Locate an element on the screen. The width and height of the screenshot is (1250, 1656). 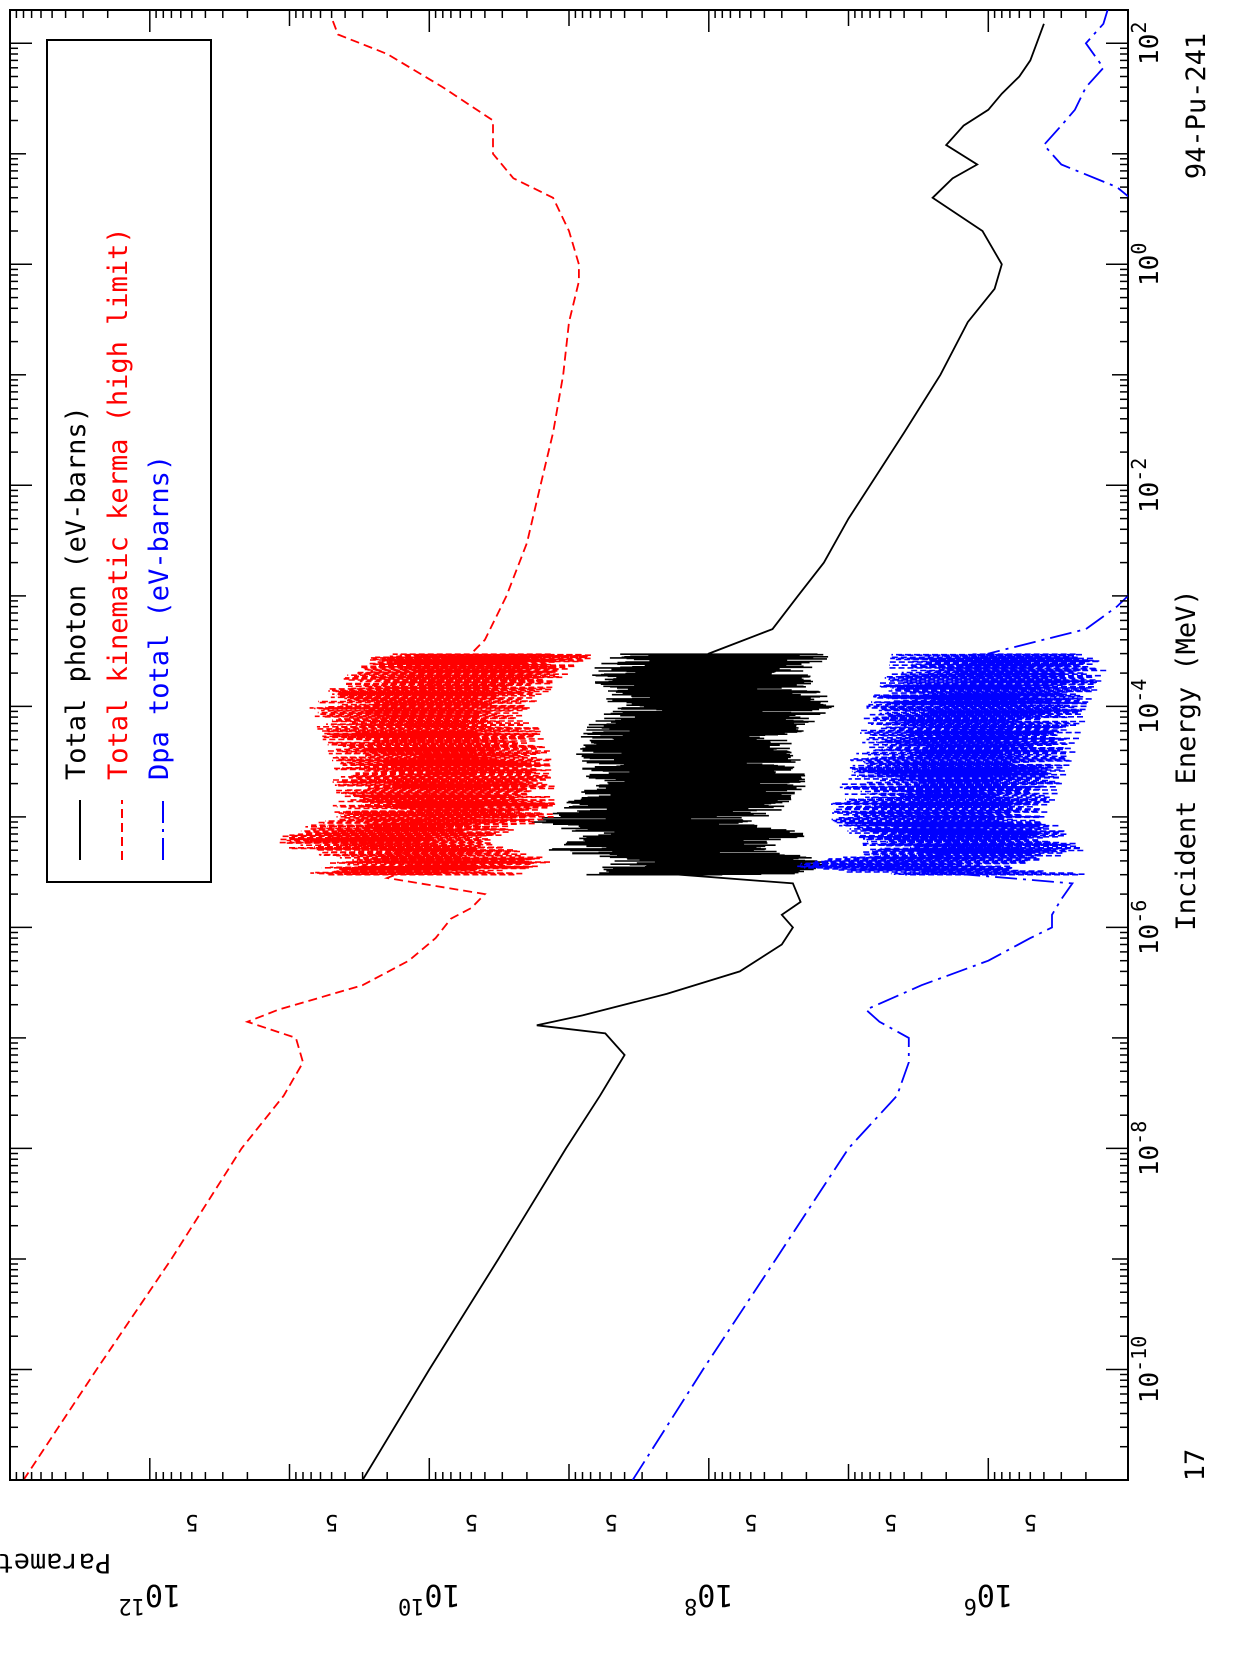
legend-label: Total kinematic kerma (high limit) is located at coordinates (118, 503).